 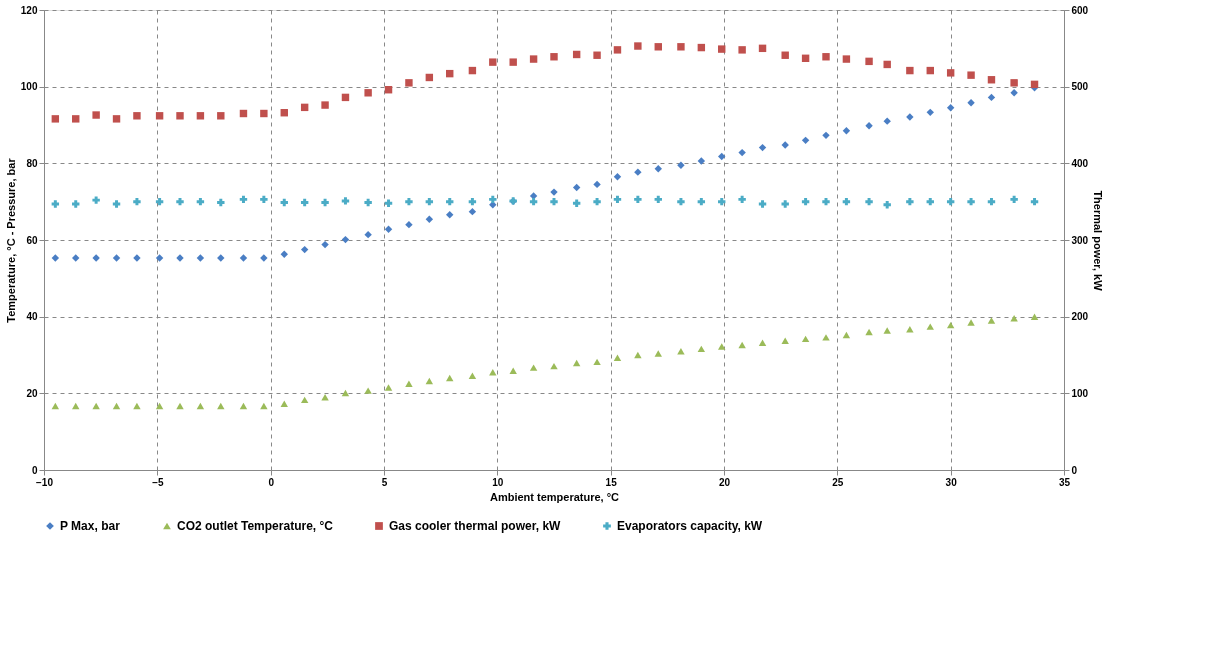 I want to click on x-tick-label: 30, so click(x=951, y=482).